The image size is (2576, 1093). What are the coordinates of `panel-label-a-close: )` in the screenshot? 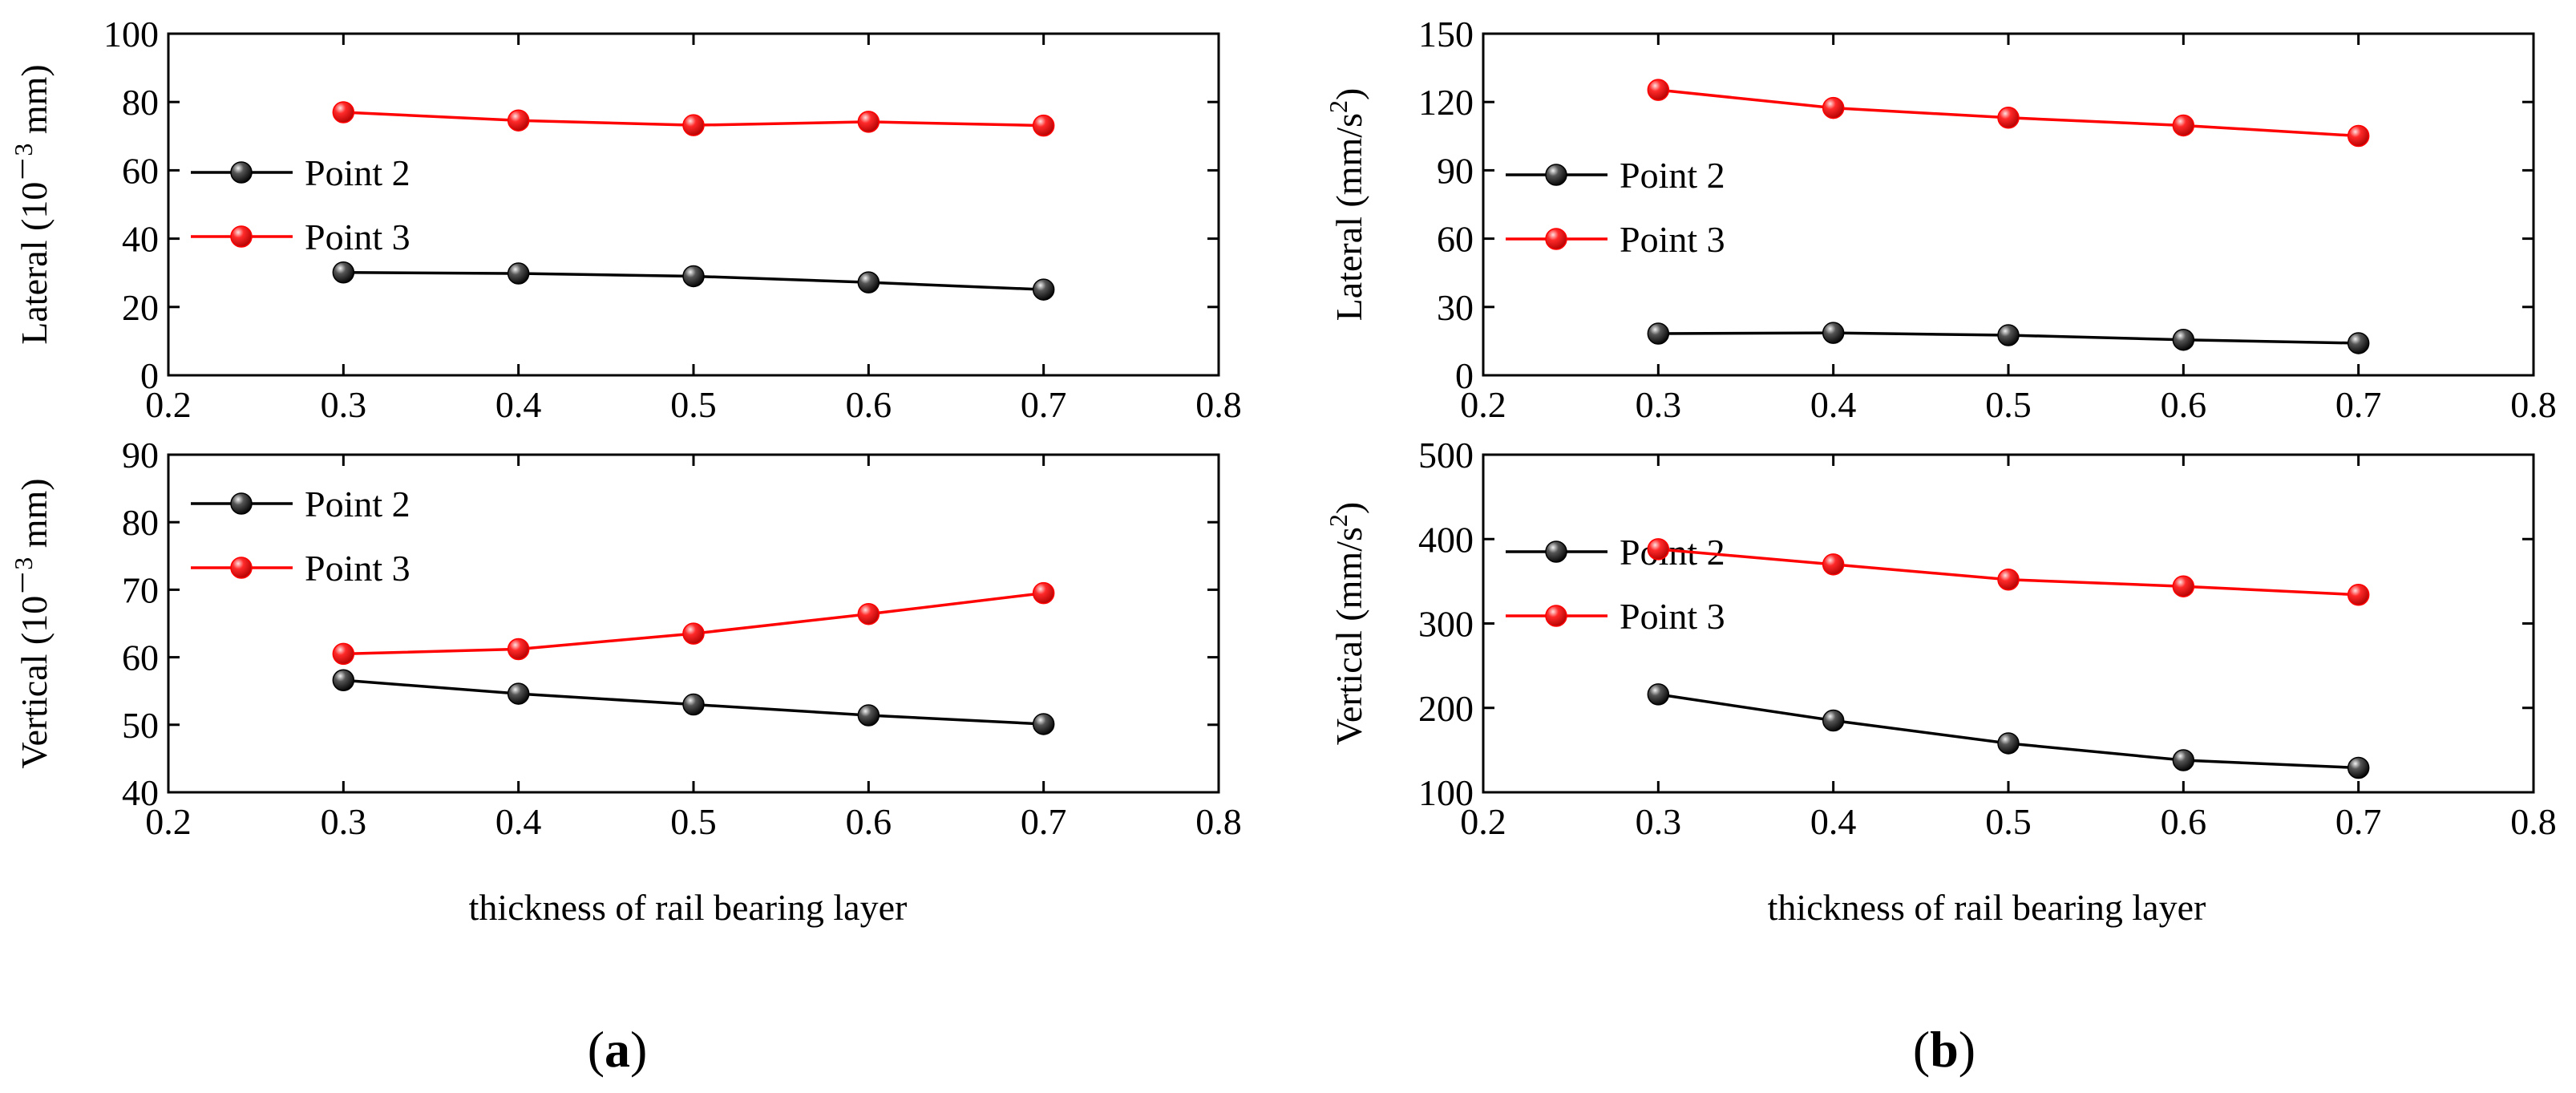 It's located at (638, 1049).